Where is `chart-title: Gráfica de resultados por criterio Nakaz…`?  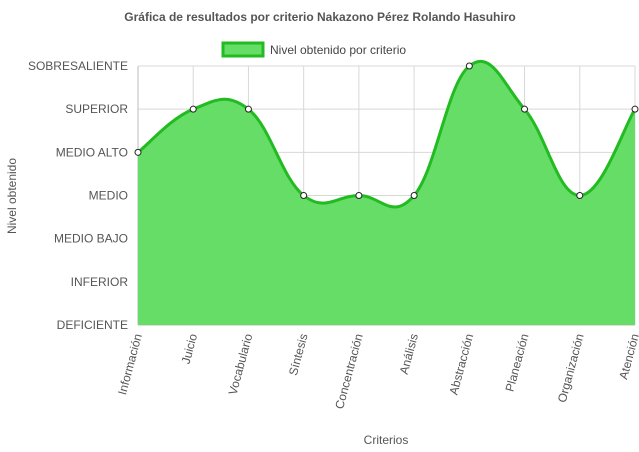
chart-title: Gráfica de resultados por criterio Nakaz… is located at coordinates (319, 17).